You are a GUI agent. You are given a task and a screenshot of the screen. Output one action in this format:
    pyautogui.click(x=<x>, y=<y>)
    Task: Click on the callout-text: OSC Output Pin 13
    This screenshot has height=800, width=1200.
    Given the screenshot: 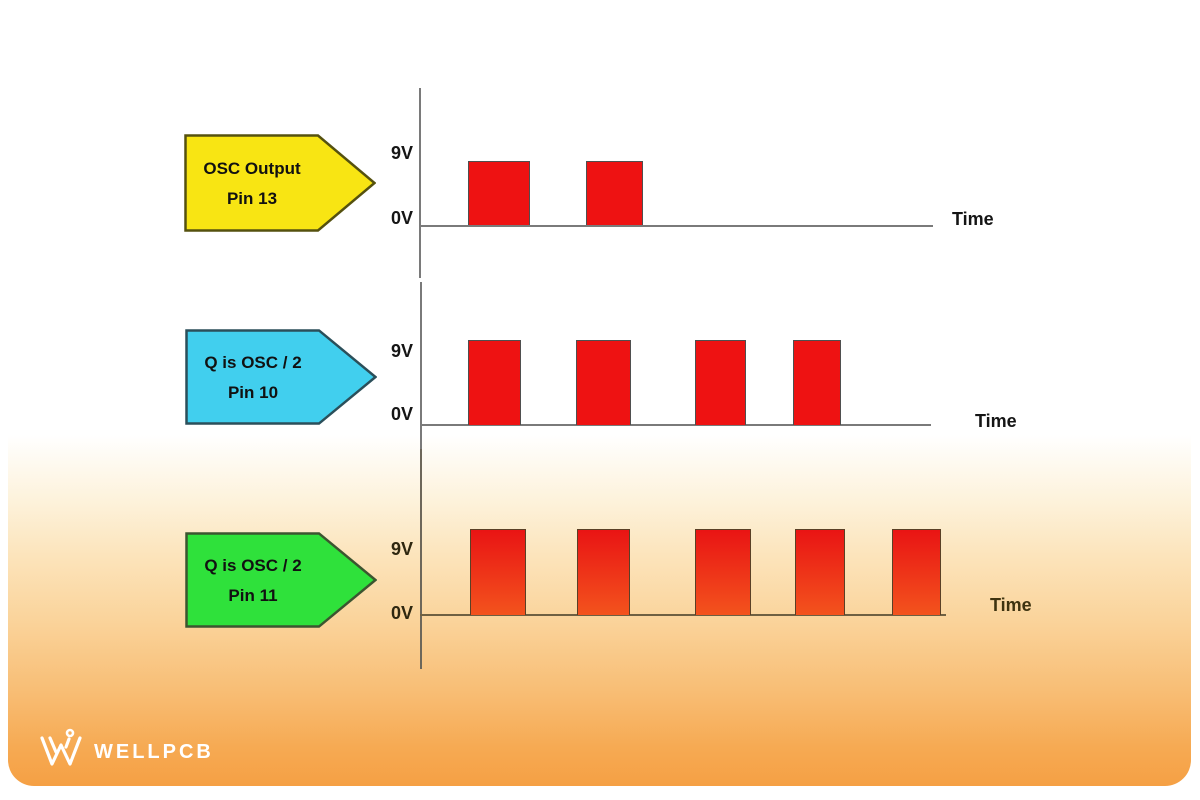 What is the action you would take?
    pyautogui.click(x=280, y=183)
    